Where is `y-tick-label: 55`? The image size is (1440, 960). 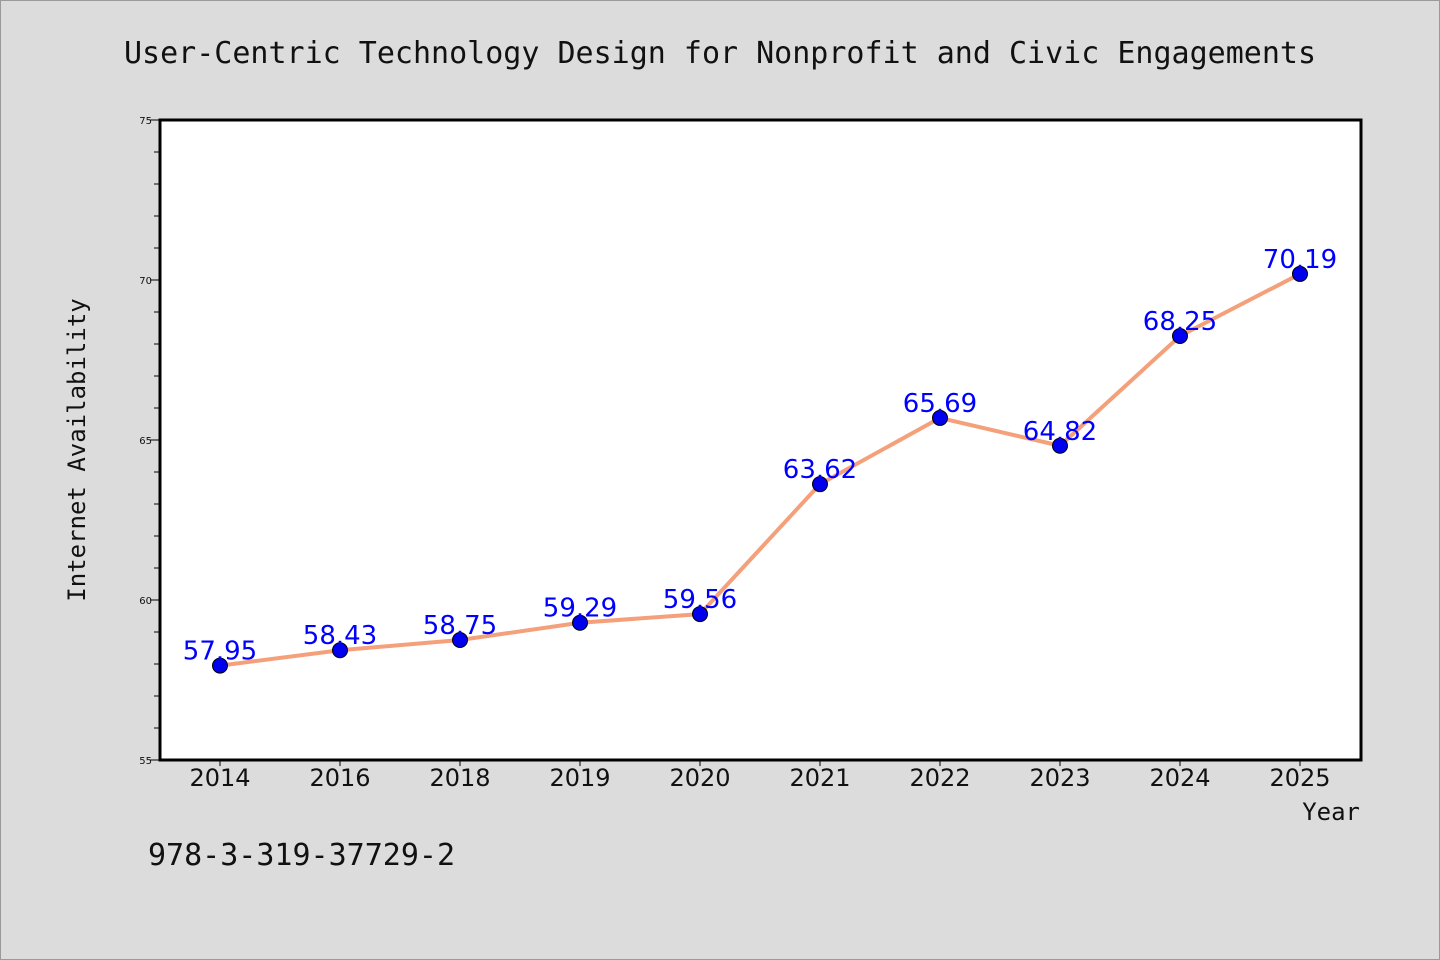 y-tick-label: 55 is located at coordinates (145, 761).